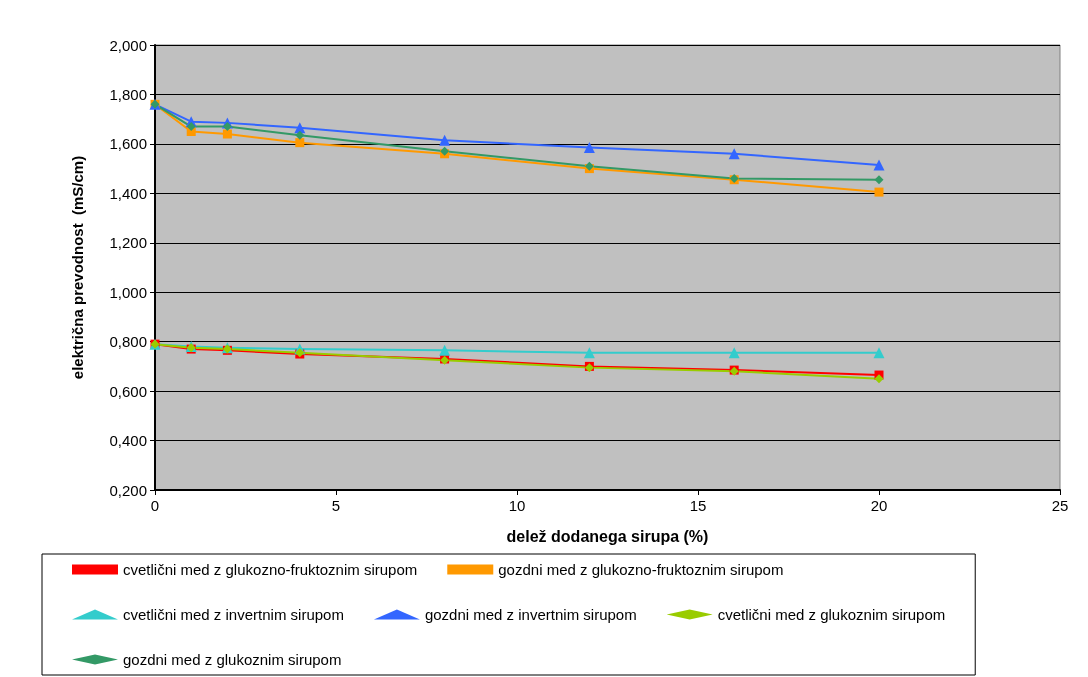 Image resolution: width=1088 pixels, height=677 pixels. Describe the element at coordinates (1060, 505) in the screenshot. I see `x-tick-label: 25` at that location.